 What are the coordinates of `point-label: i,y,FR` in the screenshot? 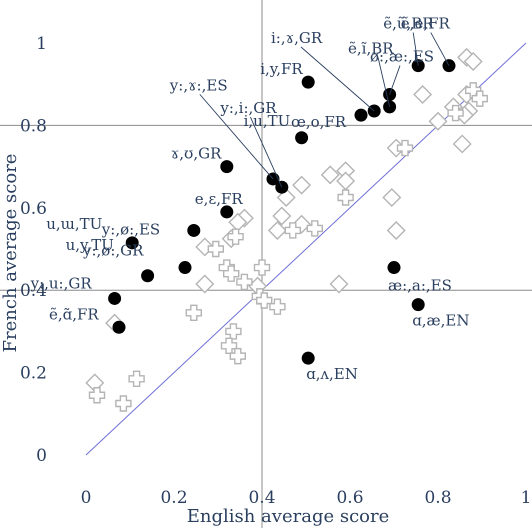 It's located at (281, 69).